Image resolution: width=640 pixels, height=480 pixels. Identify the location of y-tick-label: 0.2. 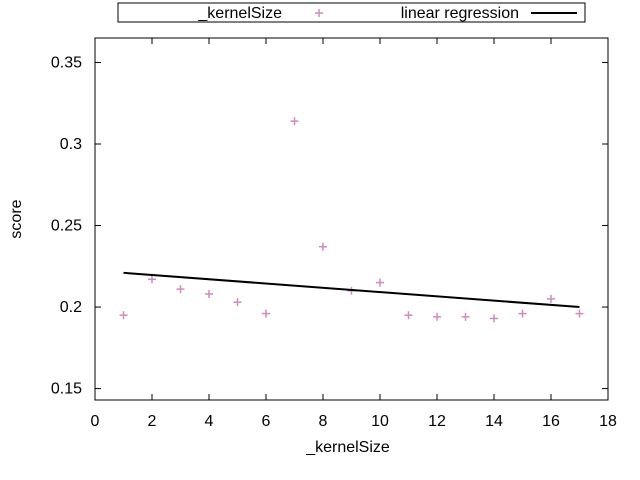
(71, 307).